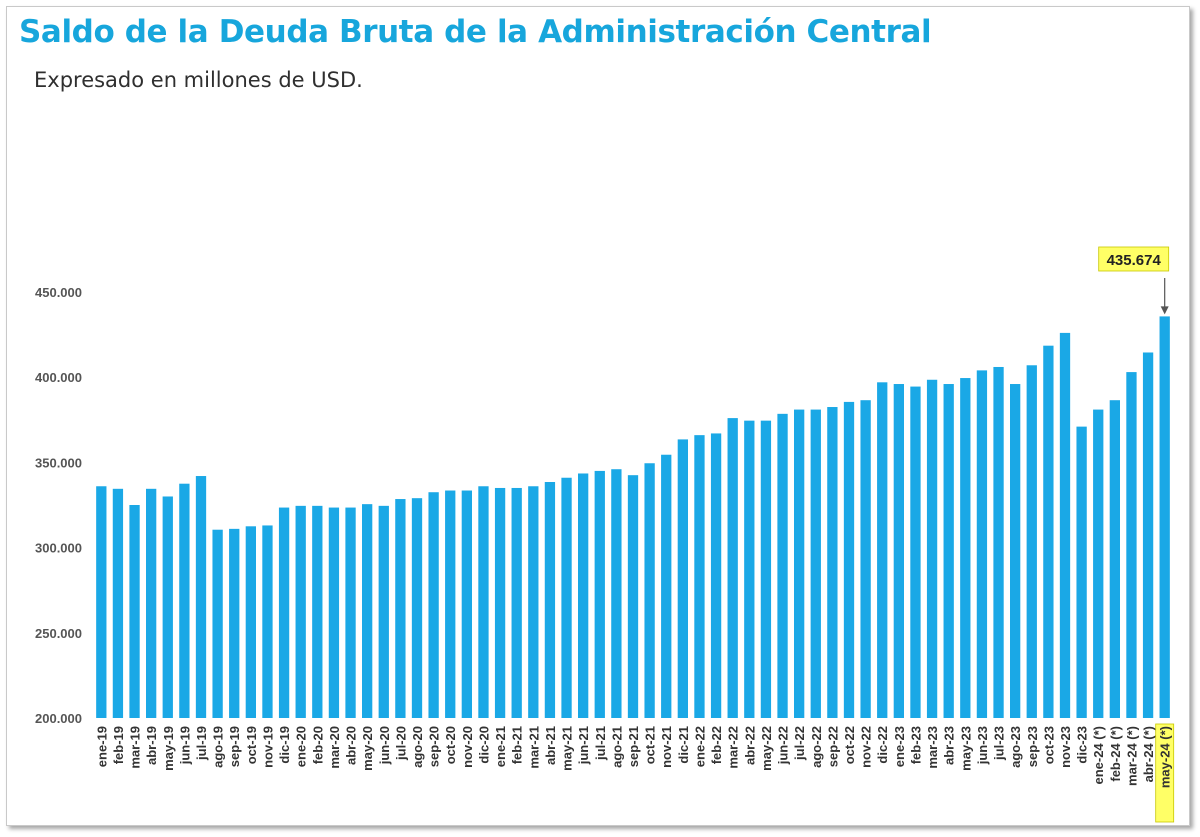  Describe the element at coordinates (118, 745) in the screenshot. I see `x-tick-label: feb-19` at that location.